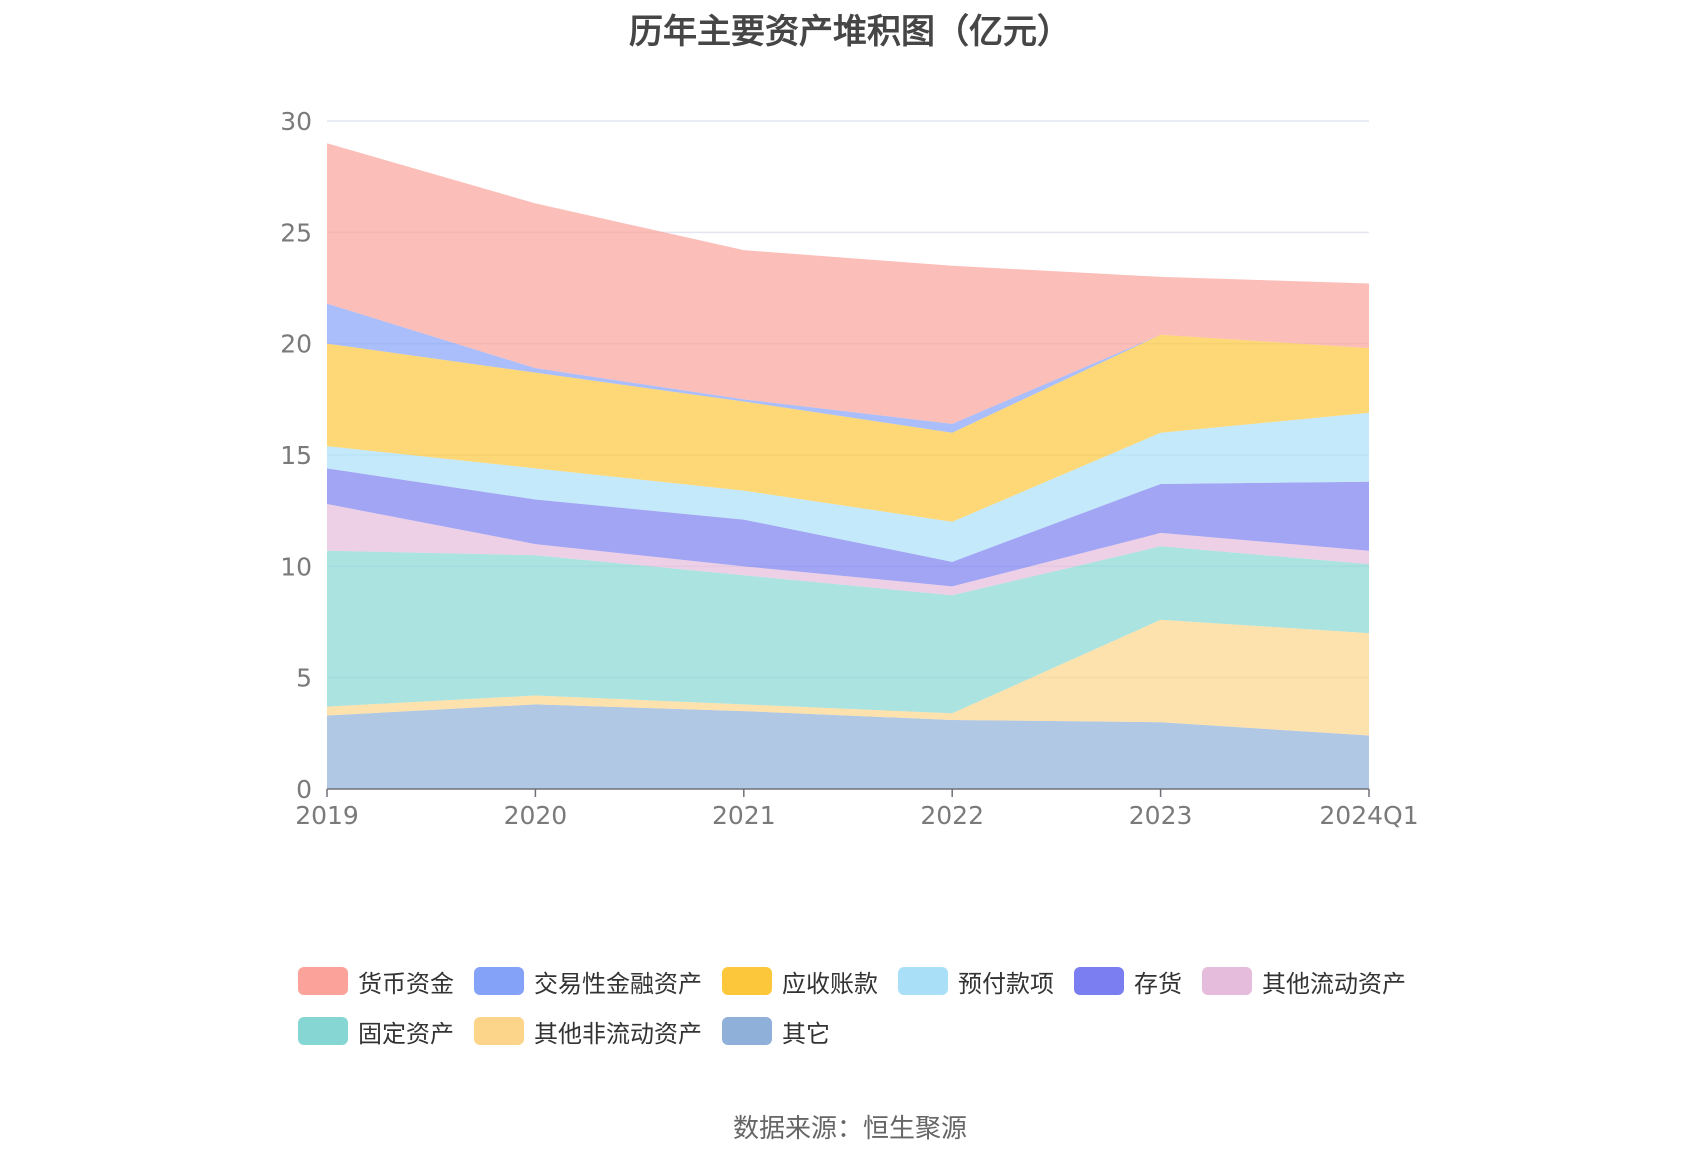 Image resolution: width=1700 pixels, height=1150 pixels. What do you see at coordinates (888, 1031) in the screenshot?
I see `legend-row: 固定资产 其他非流动资产 其它` at bounding box center [888, 1031].